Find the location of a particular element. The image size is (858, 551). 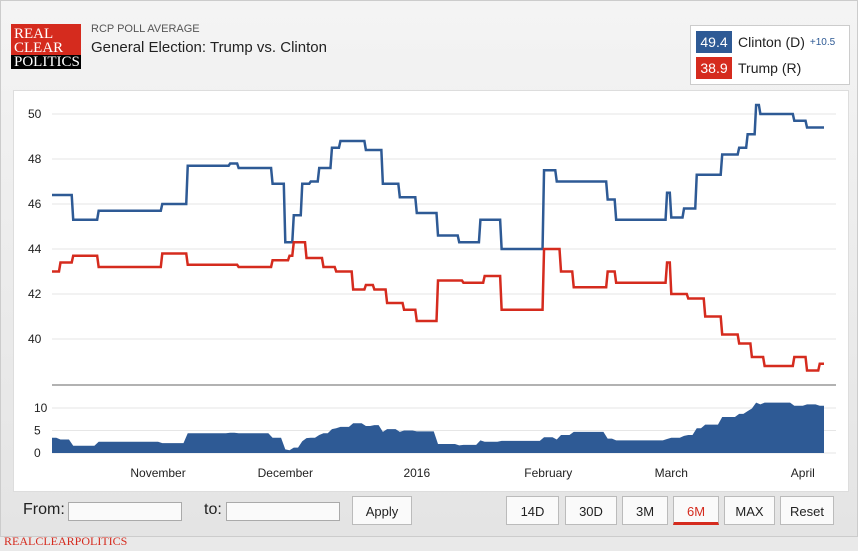

spread-tick-label: 5 is located at coordinates (37, 431).